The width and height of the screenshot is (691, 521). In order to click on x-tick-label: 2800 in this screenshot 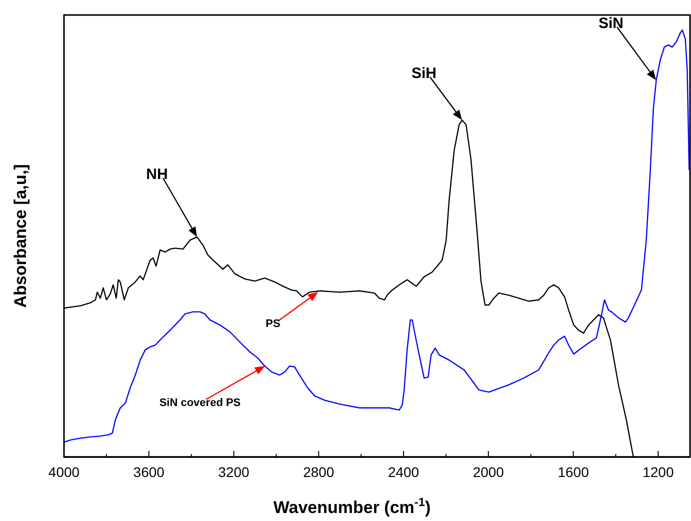, I will do `click(318, 472)`.